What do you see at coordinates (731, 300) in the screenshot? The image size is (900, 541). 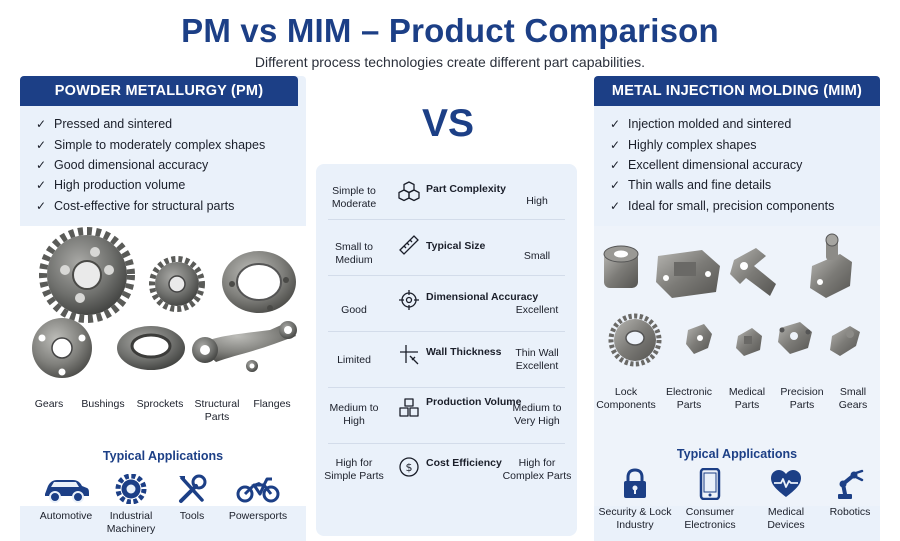 I see `mim-parts-illustration` at bounding box center [731, 300].